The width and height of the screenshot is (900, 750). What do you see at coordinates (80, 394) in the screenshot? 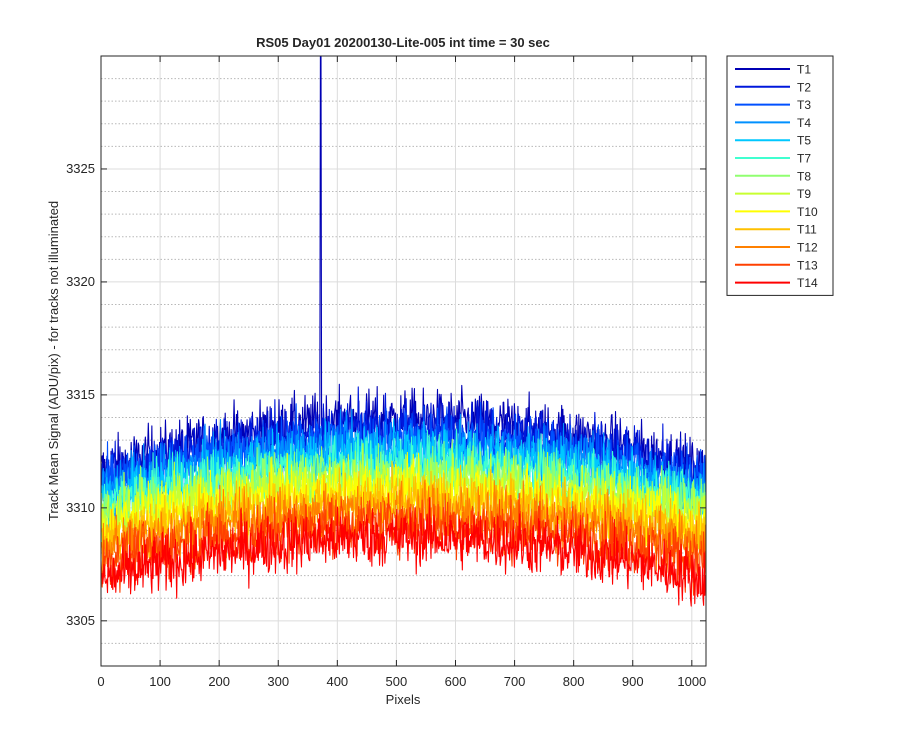
I see `y-tick-label: 3315` at bounding box center [80, 394].